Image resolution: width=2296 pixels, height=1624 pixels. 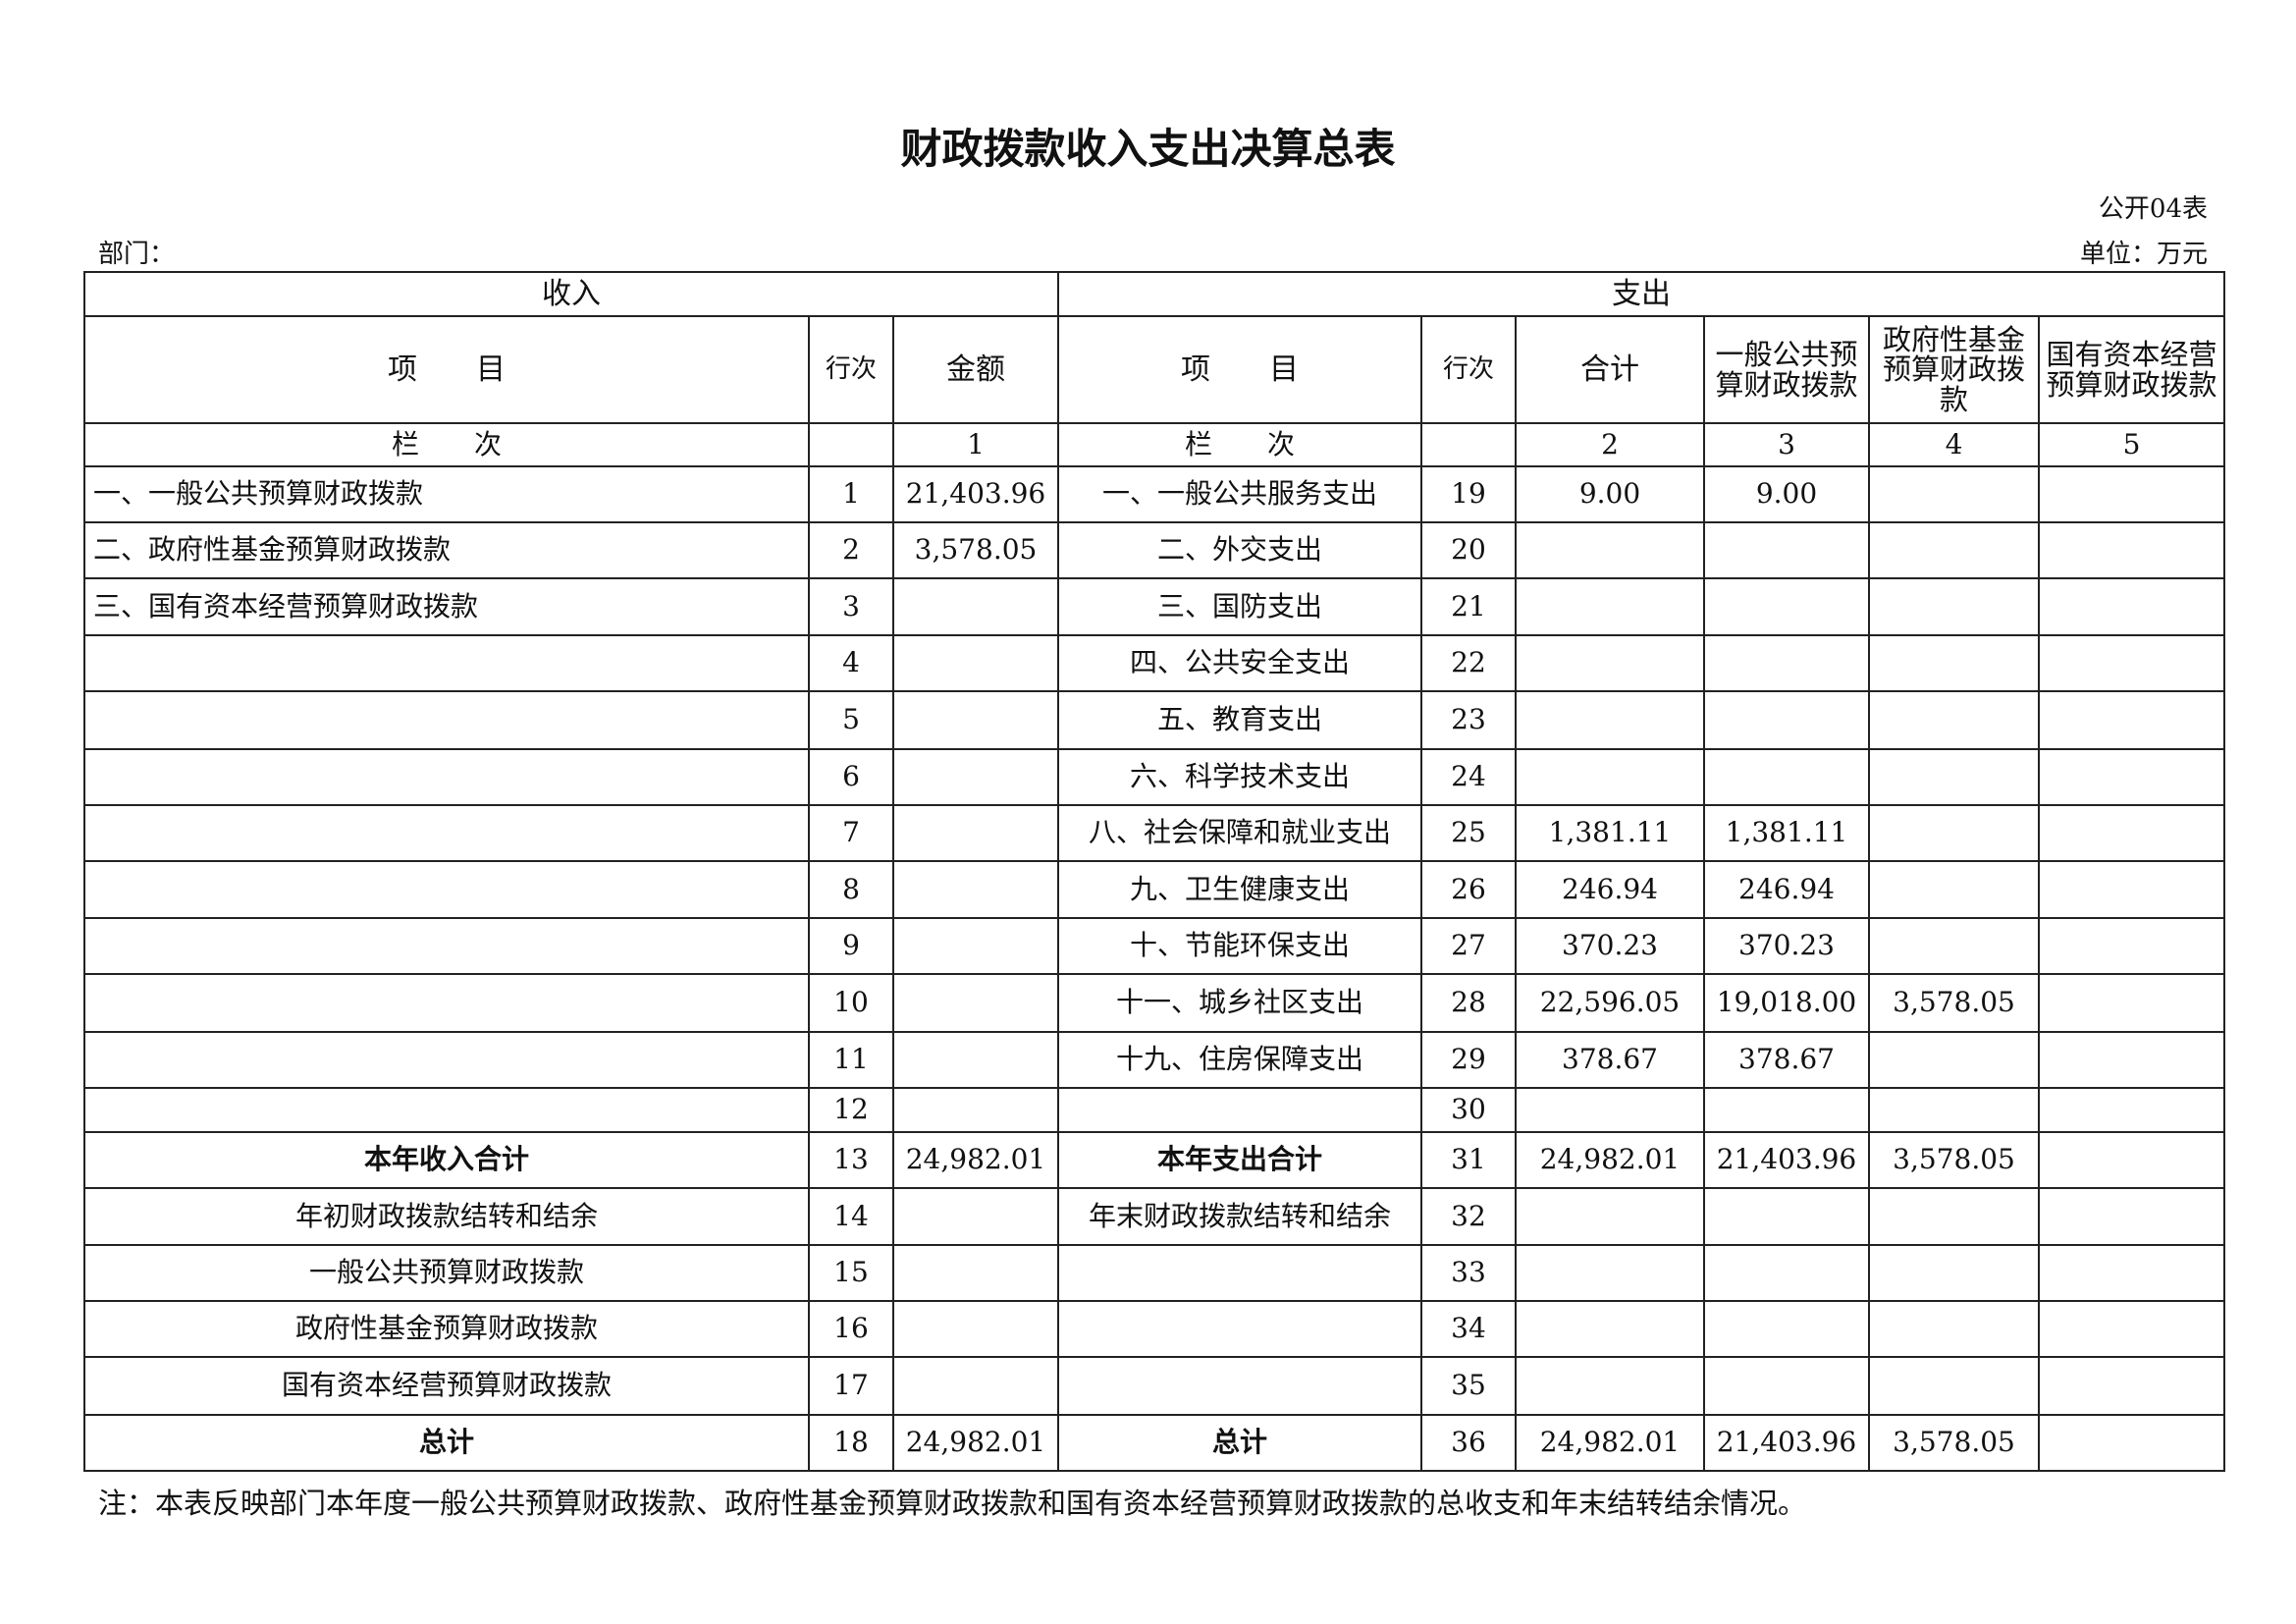 What do you see at coordinates (1610, 494) in the screenshot?
I see `total-amount: 9.00` at bounding box center [1610, 494].